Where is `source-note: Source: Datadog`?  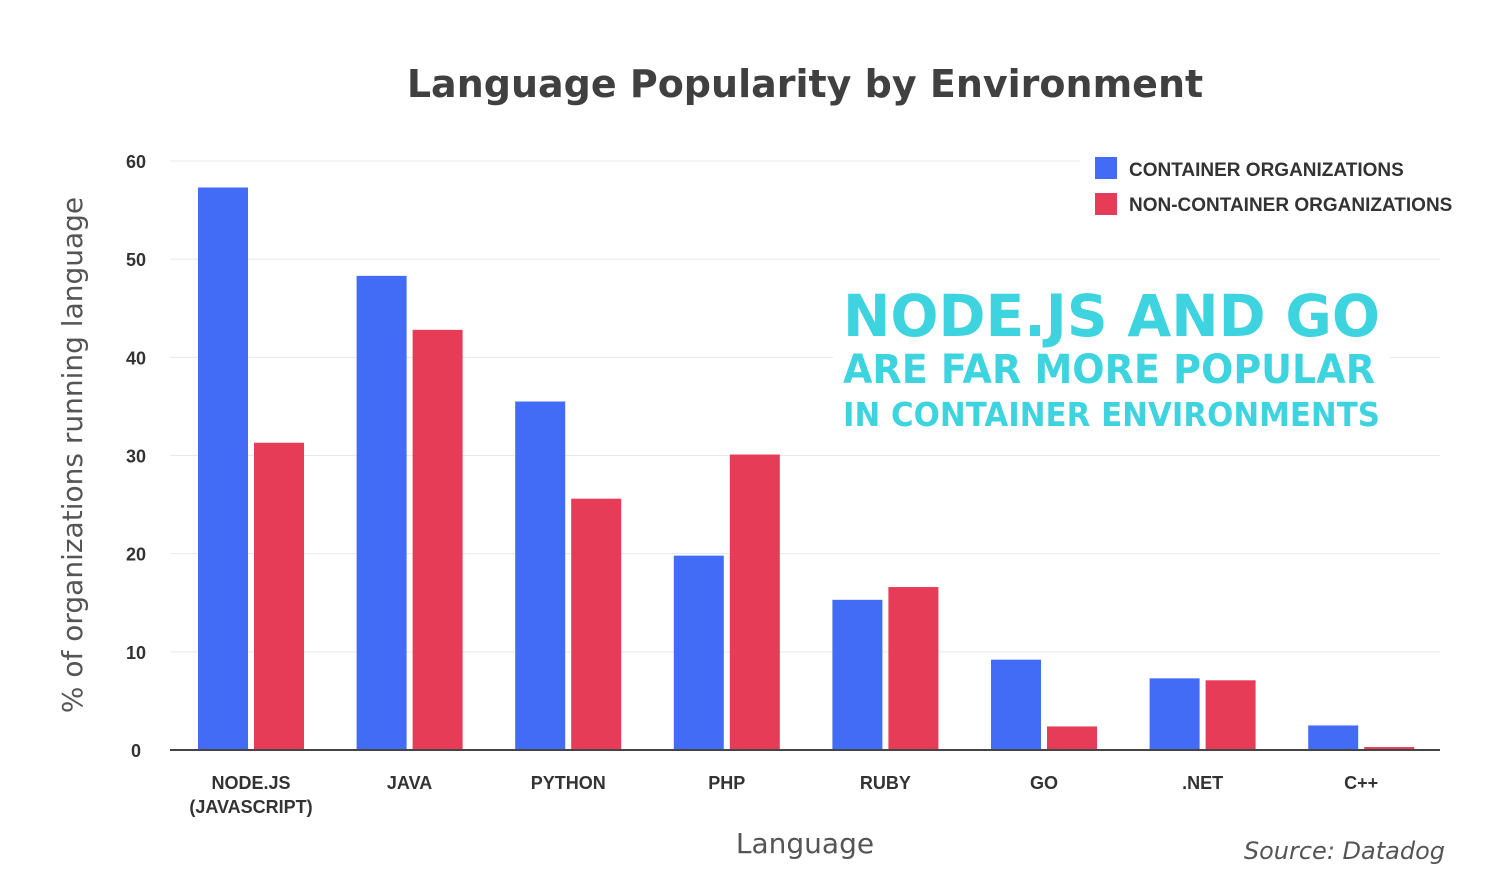 source-note: Source: Datadog is located at coordinates (1344, 851).